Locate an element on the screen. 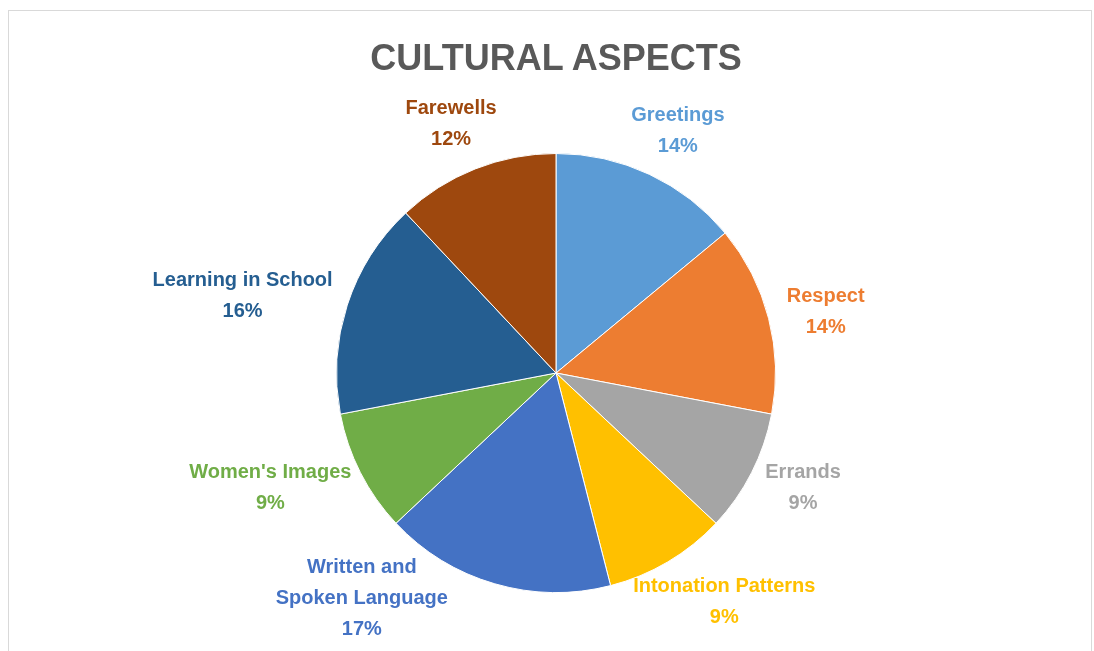 The height and width of the screenshot is (651, 1094). chart-title: CULTURAL ASPECTS is located at coordinates (556, 57).